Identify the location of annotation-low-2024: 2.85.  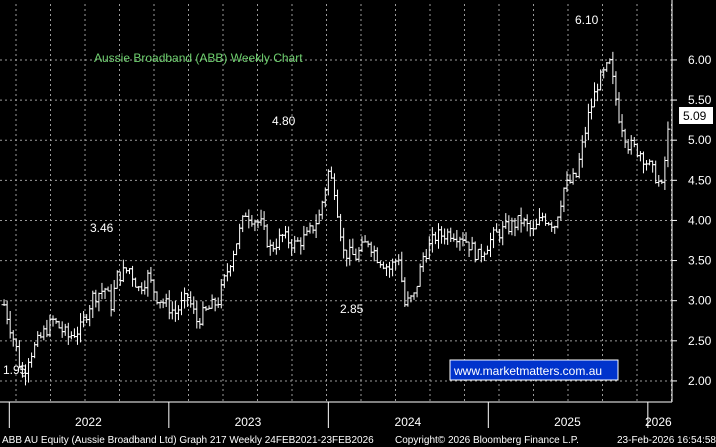
(352, 309).